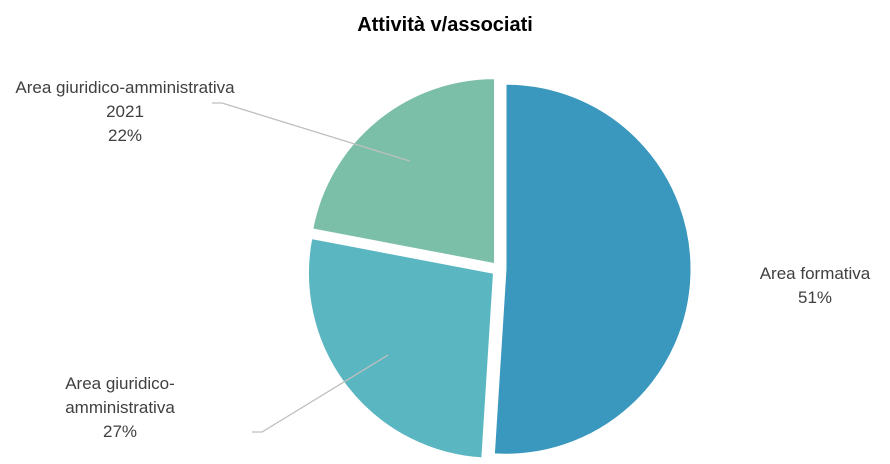 This screenshot has width=890, height=464. I want to click on category-label: Area giuridico-amministrativa, so click(120, 395).